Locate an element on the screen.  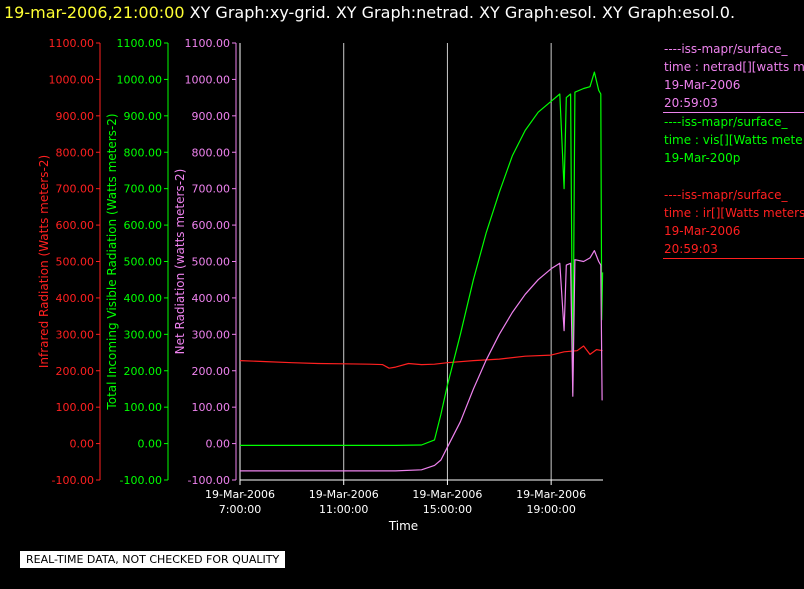
legend-ir-source: ----iss-mapr/surface_ is located at coordinates (726, 195).